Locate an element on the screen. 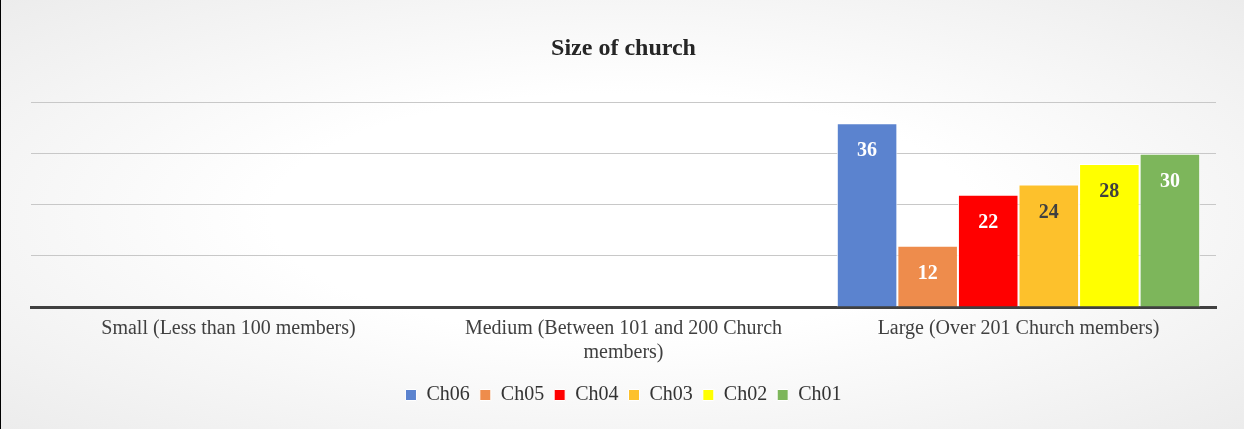  legend-label: Ch05 is located at coordinates (522, 393).